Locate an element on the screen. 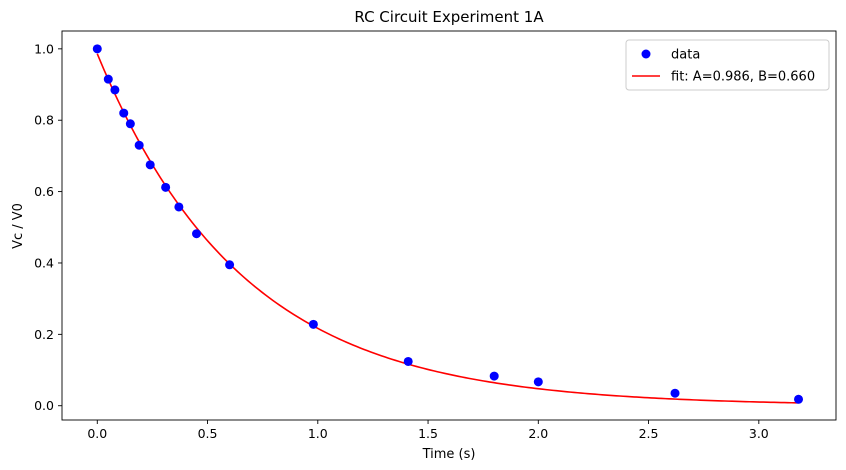 This screenshot has width=846, height=470. legend: data fit: A=0.986, B=0.660 is located at coordinates (727, 65).